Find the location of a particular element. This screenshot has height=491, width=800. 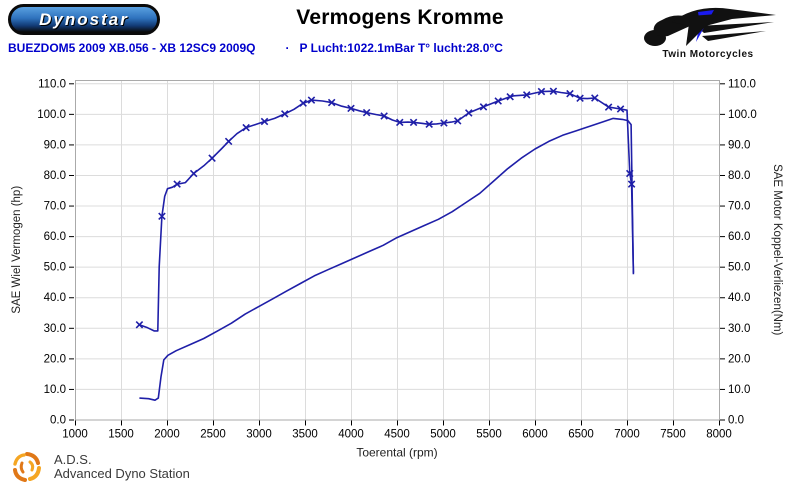

y-left-tick-label: 30.0 is located at coordinates (55, 329).